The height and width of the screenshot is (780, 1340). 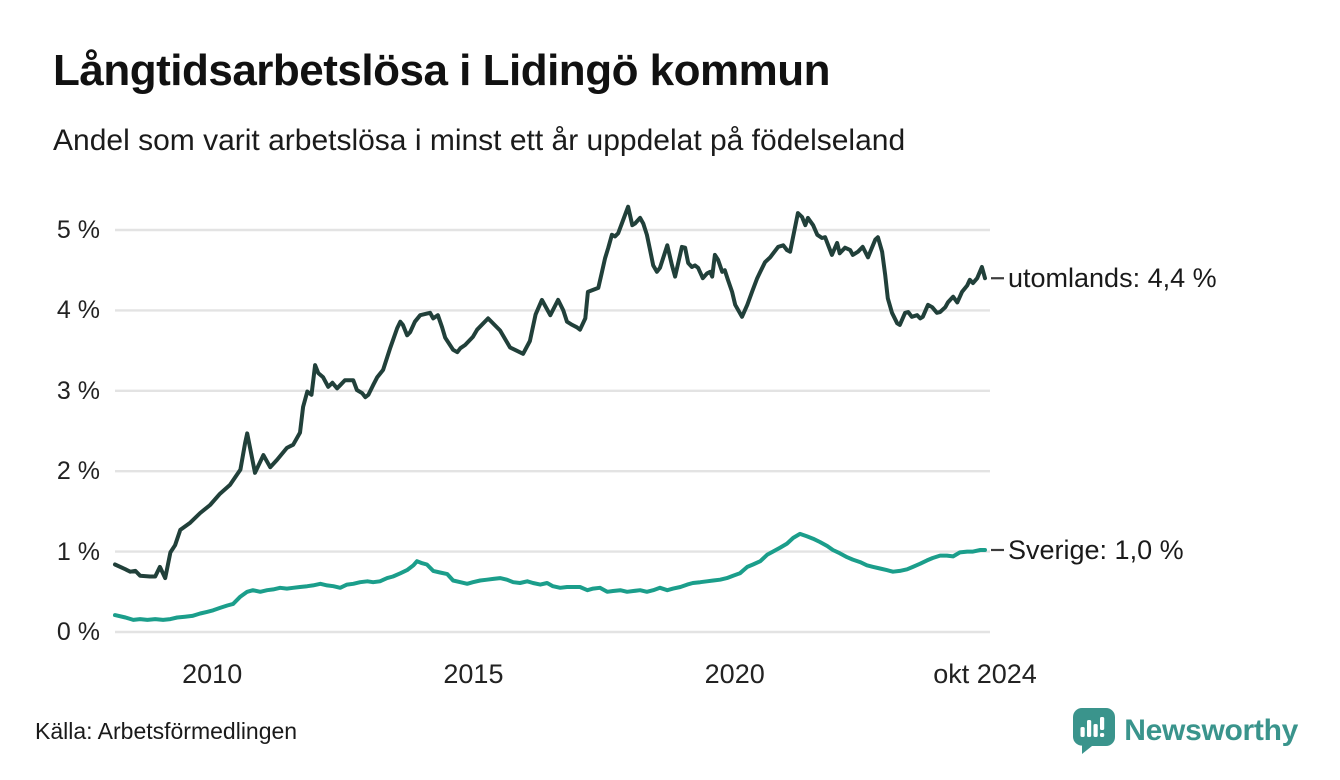 What do you see at coordinates (212, 674) in the screenshot?
I see `x-tick-label: 2010` at bounding box center [212, 674].